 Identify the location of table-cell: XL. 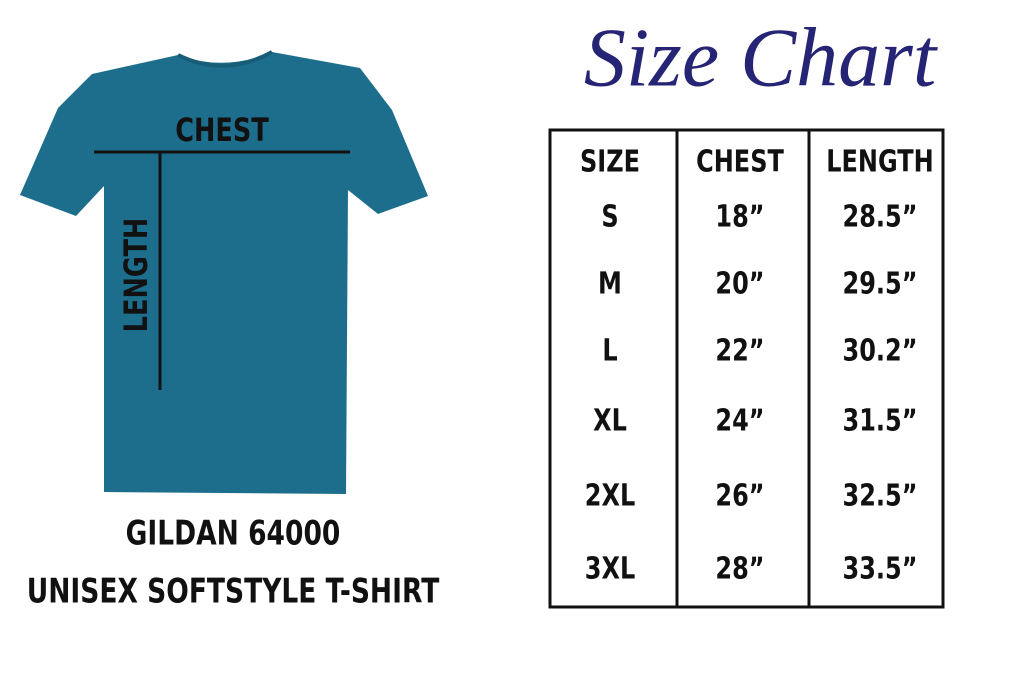
(610, 421).